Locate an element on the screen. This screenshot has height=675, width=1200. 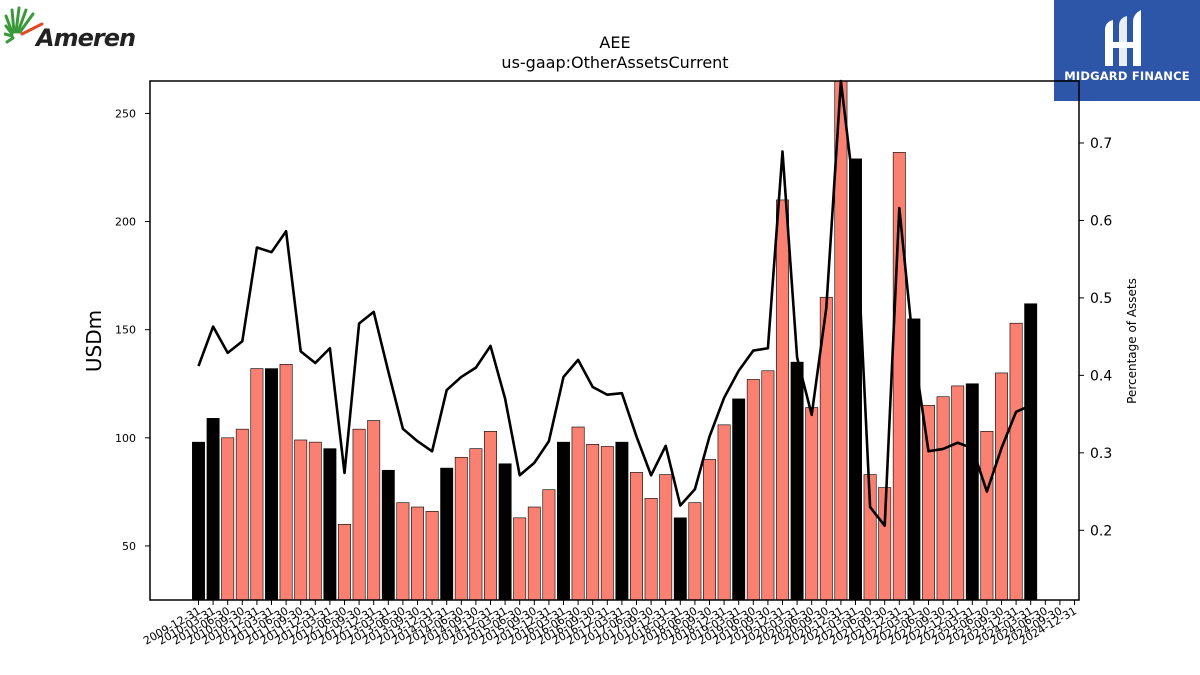
chart-subtitle: us-gaap:OtherAssetsCurrent is located at coordinates (614, 62).